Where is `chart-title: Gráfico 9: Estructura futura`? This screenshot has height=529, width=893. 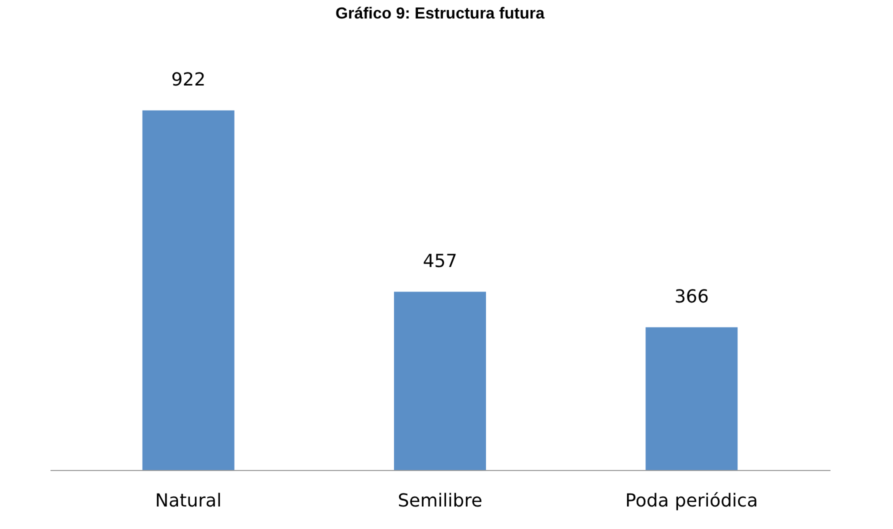 chart-title: Gráfico 9: Estructura futura is located at coordinates (440, 13).